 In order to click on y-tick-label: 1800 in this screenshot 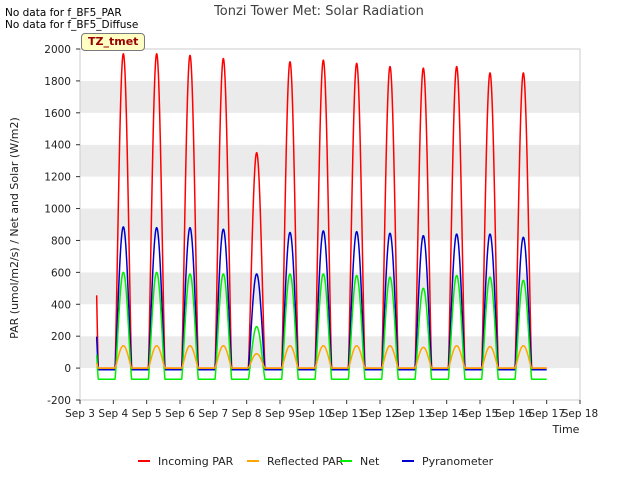, I will do `click(57, 82)`.